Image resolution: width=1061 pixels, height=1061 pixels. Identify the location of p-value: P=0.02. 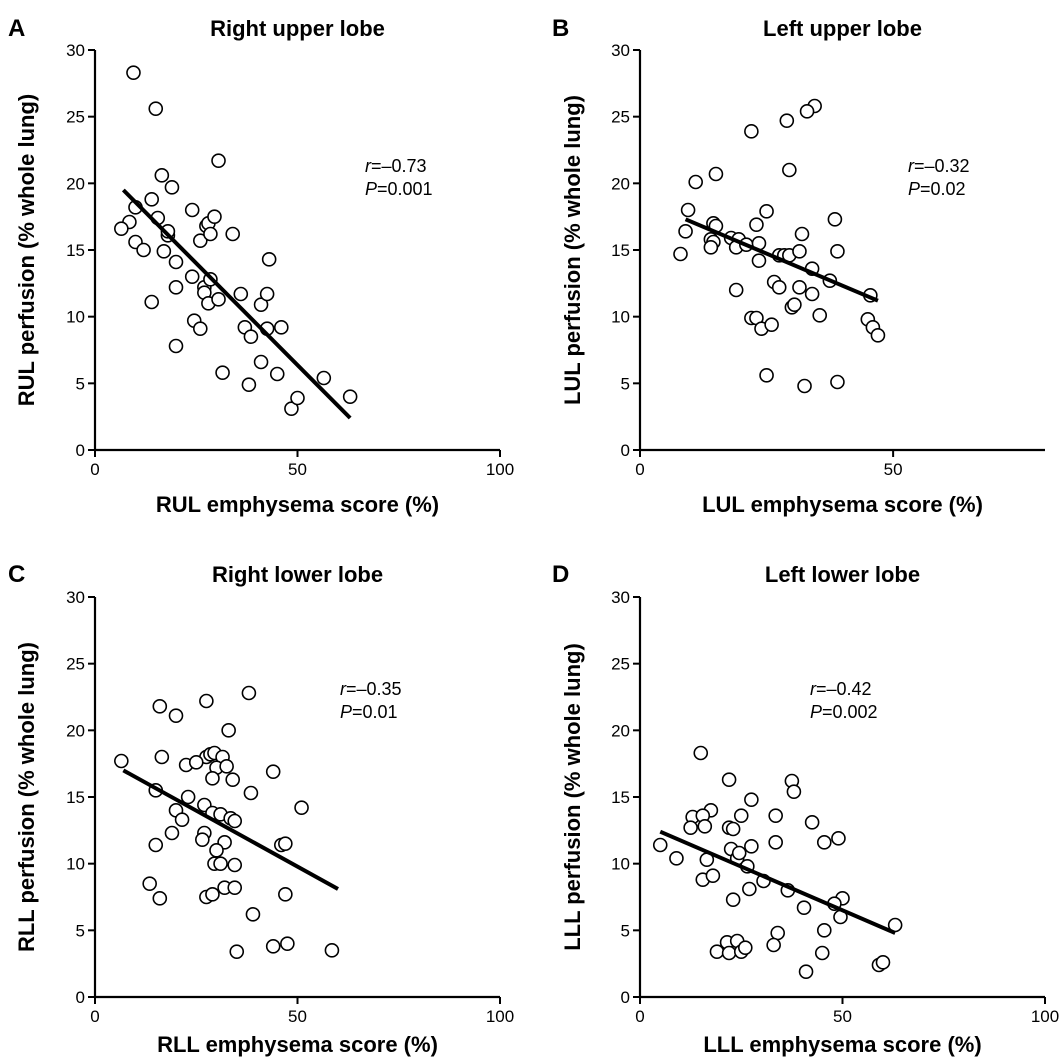
(937, 189).